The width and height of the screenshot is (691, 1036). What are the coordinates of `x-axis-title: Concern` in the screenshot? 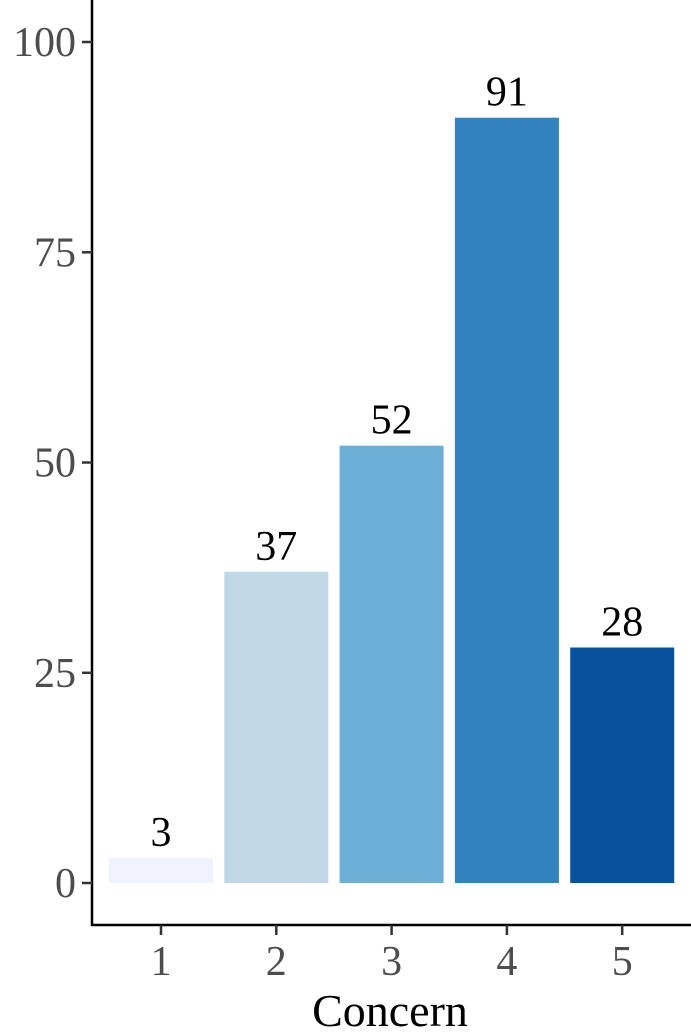 It's located at (390, 1010).